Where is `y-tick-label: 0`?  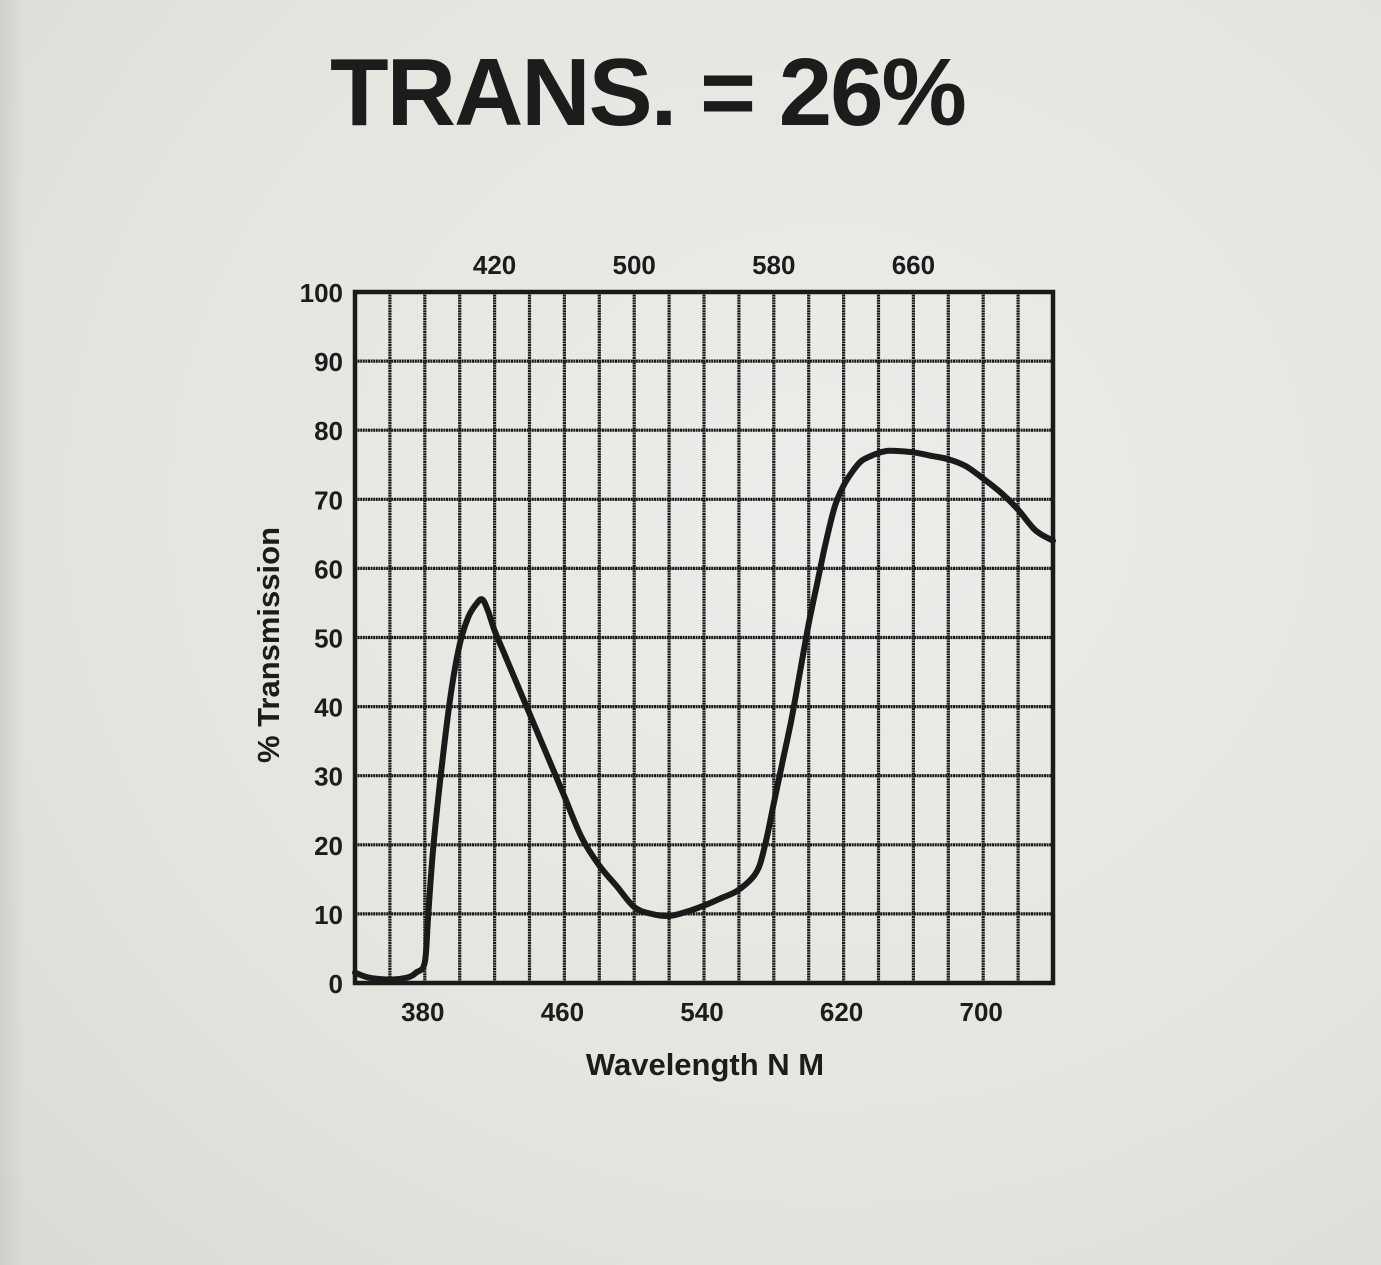 y-tick-label: 0 is located at coordinates (336, 984).